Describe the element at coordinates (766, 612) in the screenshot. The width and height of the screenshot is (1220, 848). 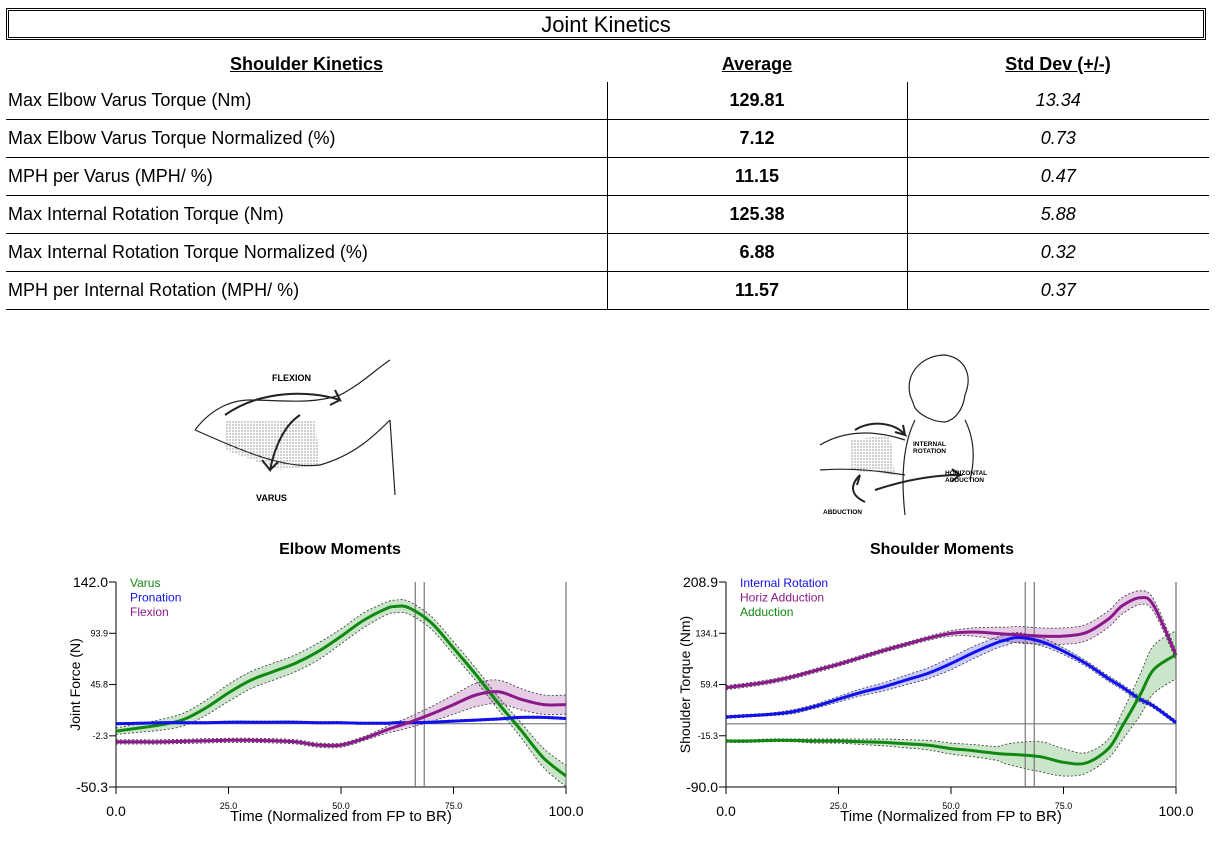
I see `legend-entry: Adduction` at that location.